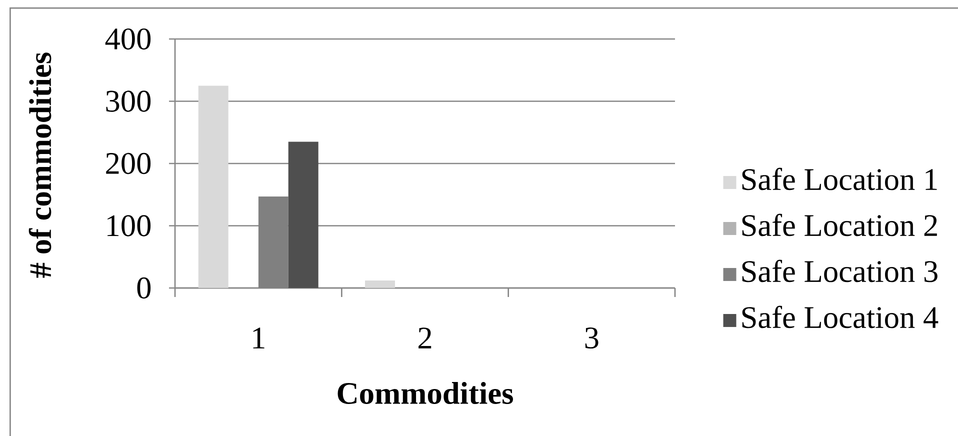 The height and width of the screenshot is (436, 958). Describe the element at coordinates (128, 101) in the screenshot. I see `y-tick-label: 300` at that location.